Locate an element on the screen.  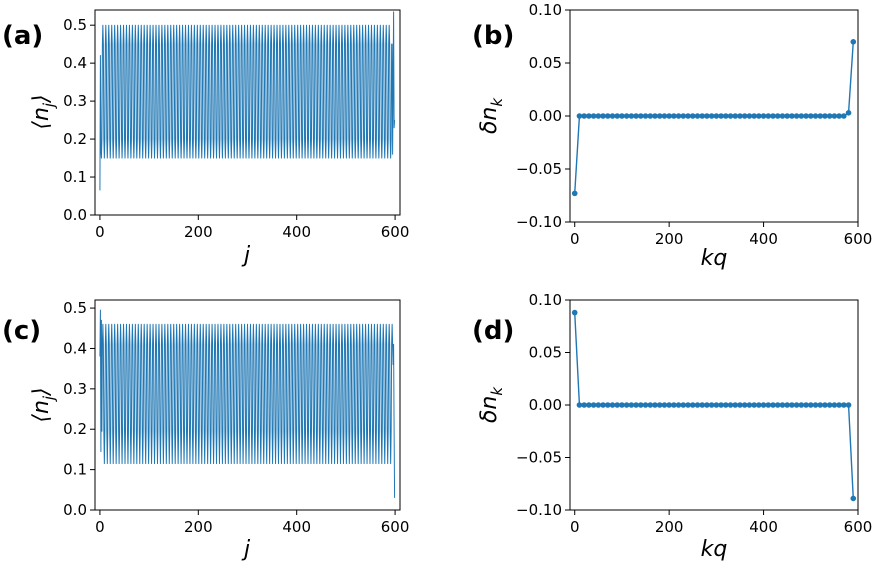
y-tick-label-d-4: 0.10 is located at coordinates (545, 300).